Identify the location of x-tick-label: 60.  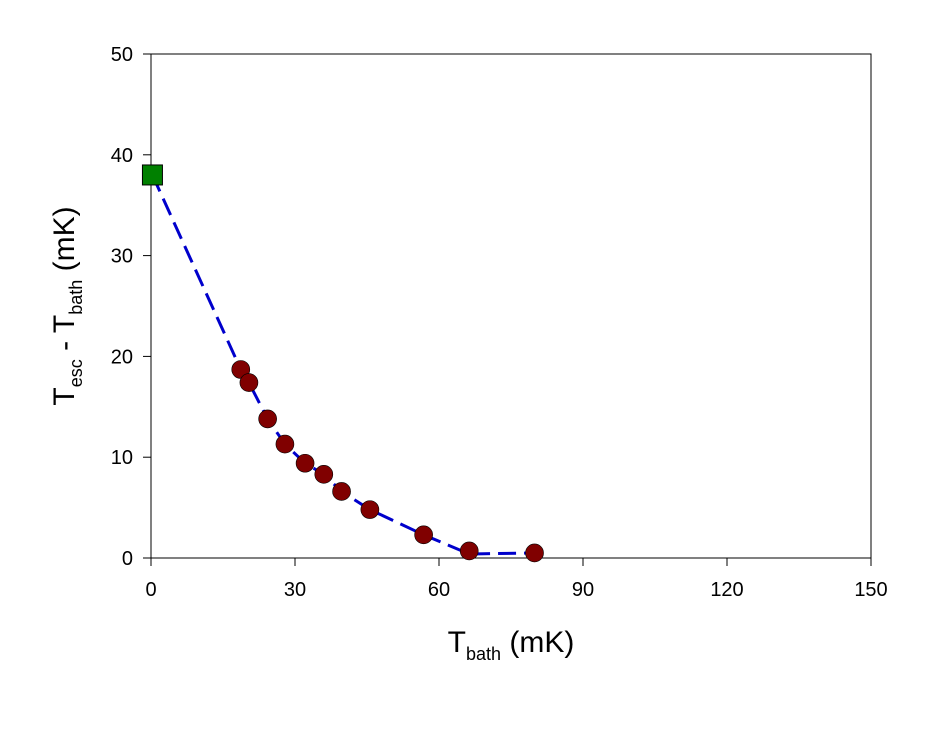
(439, 590).